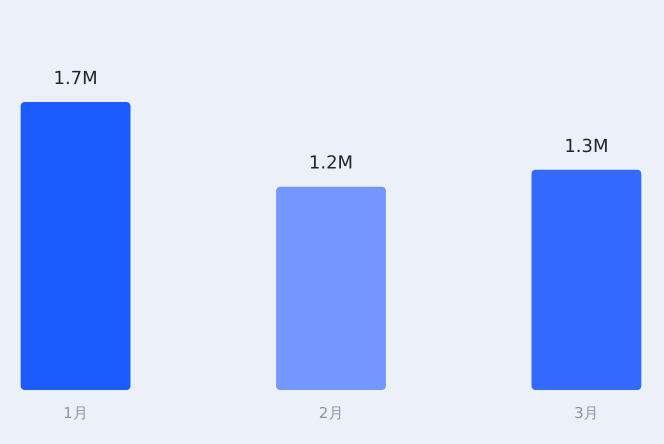 This screenshot has height=444, width=664. I want to click on data-label: 1.7M, so click(76, 78).